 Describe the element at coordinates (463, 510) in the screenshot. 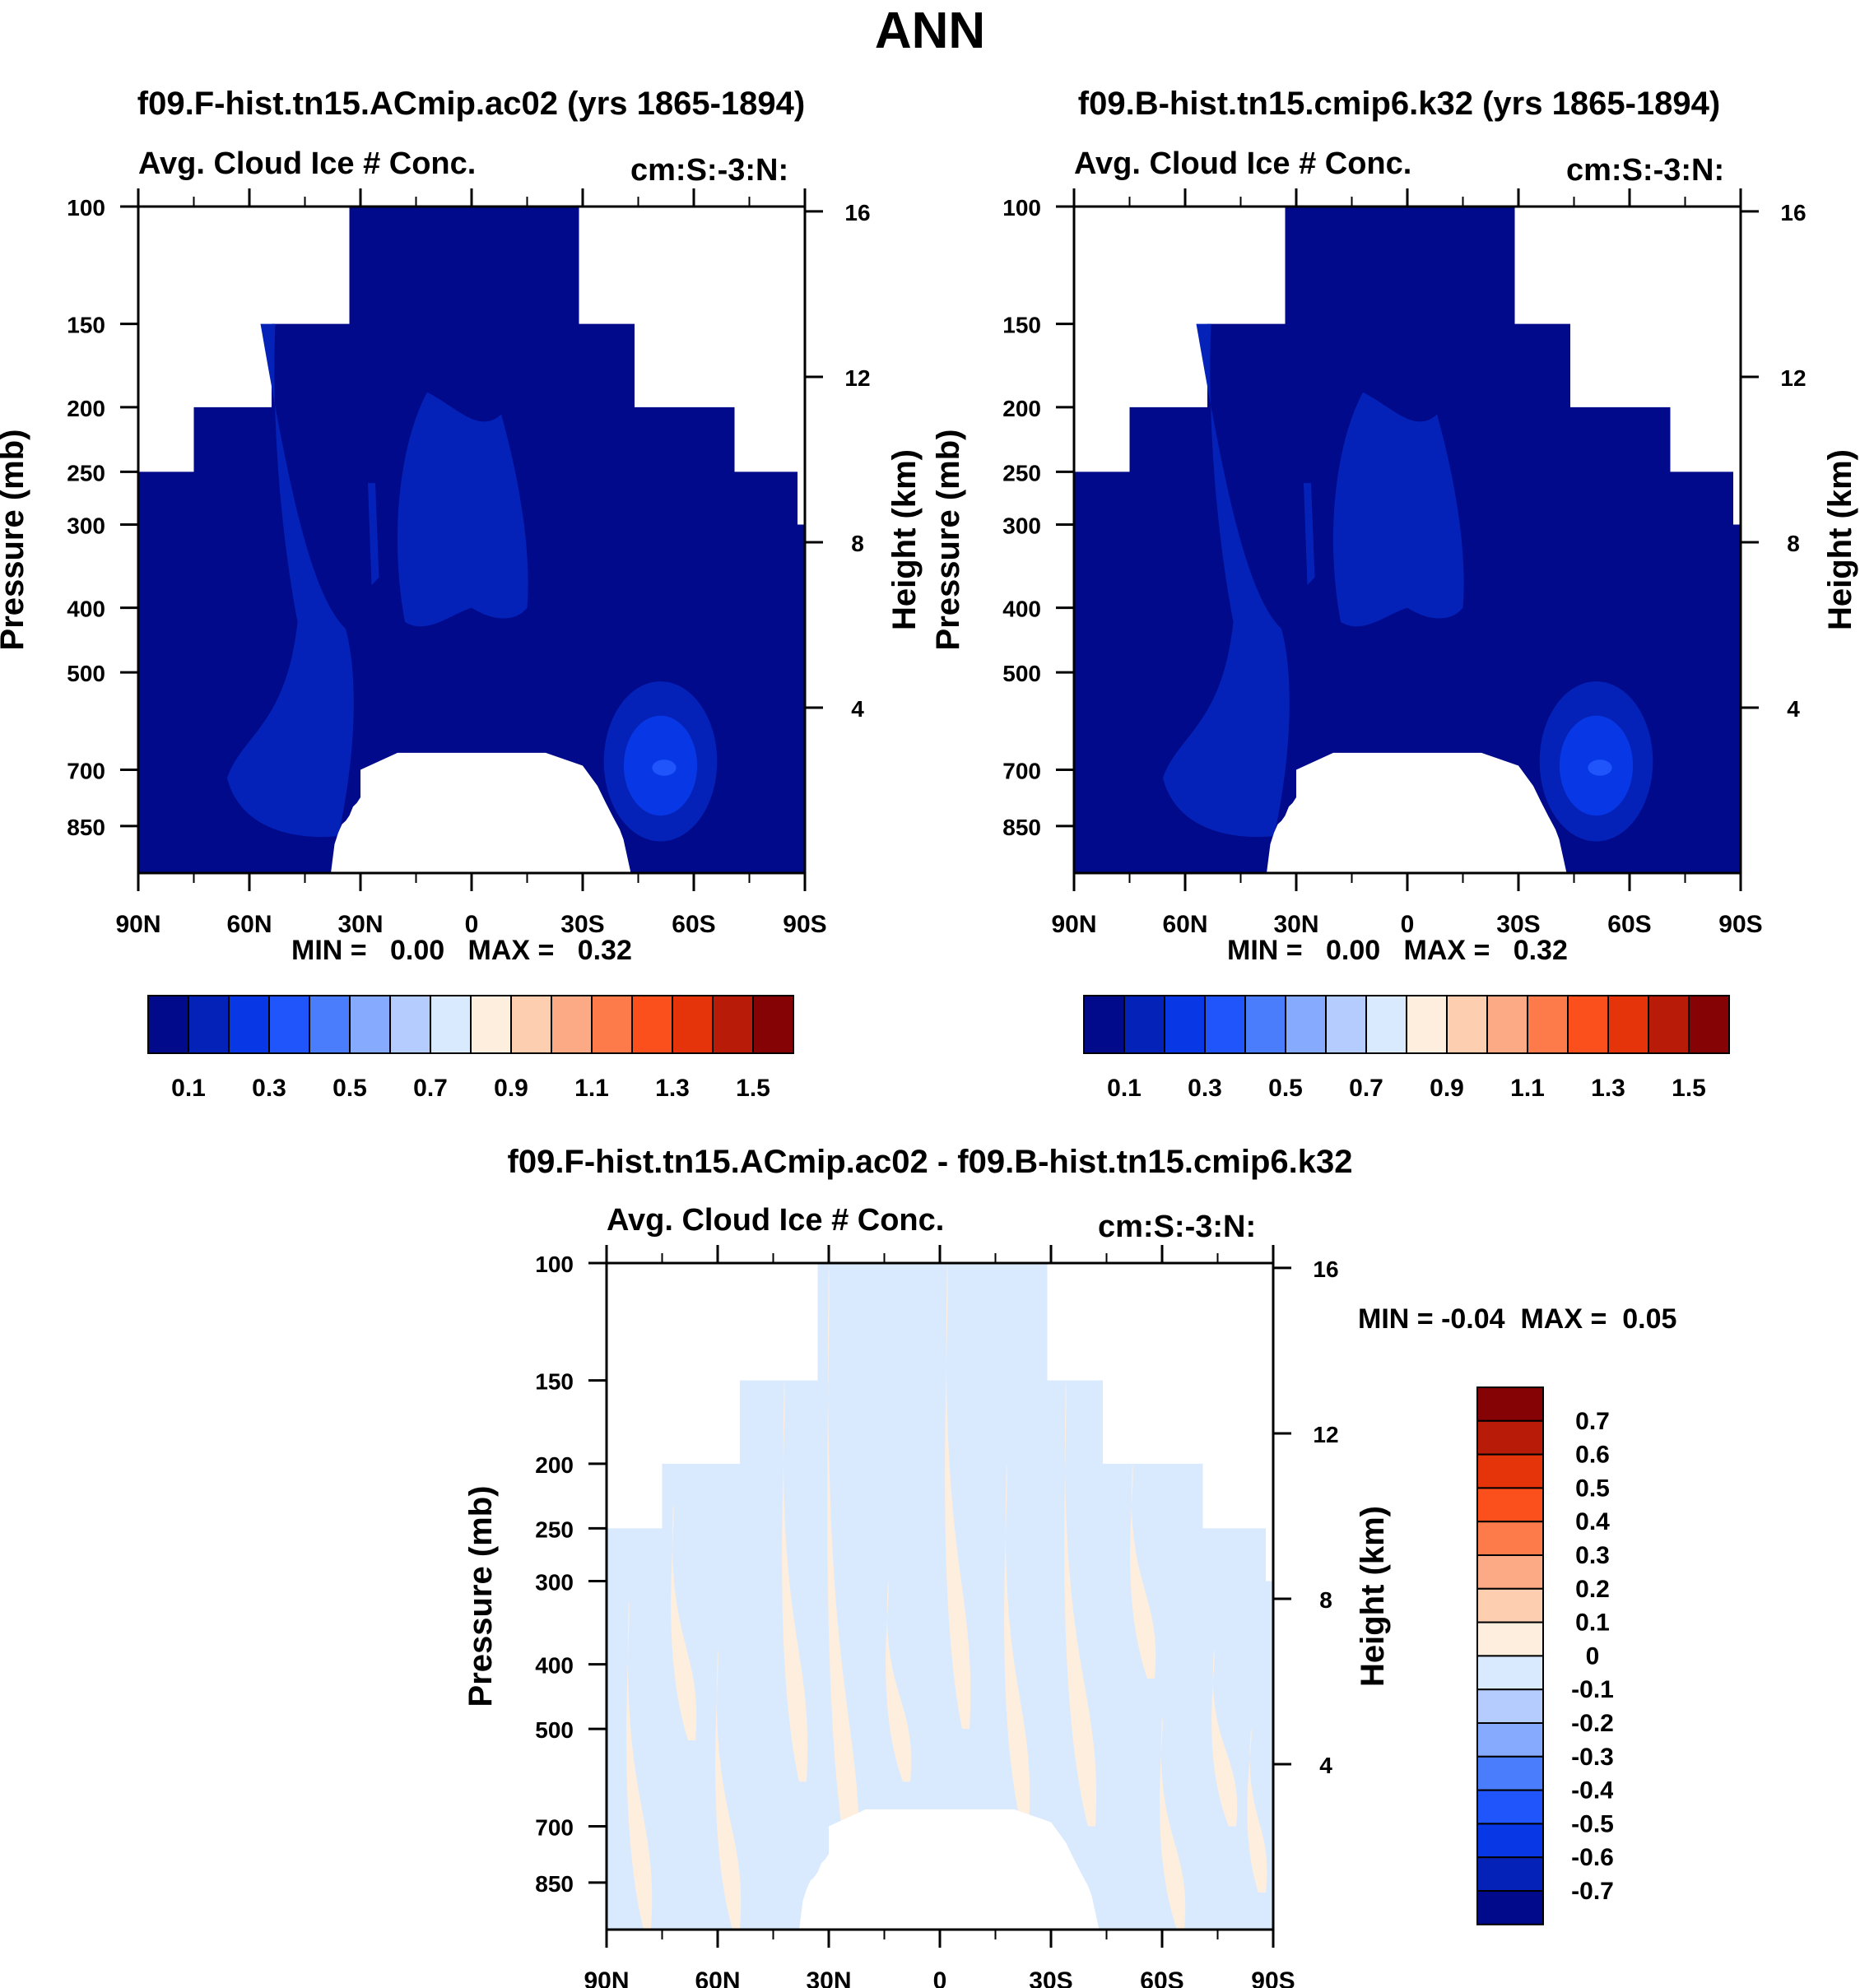

I see `panel-1-region-tropics` at that location.